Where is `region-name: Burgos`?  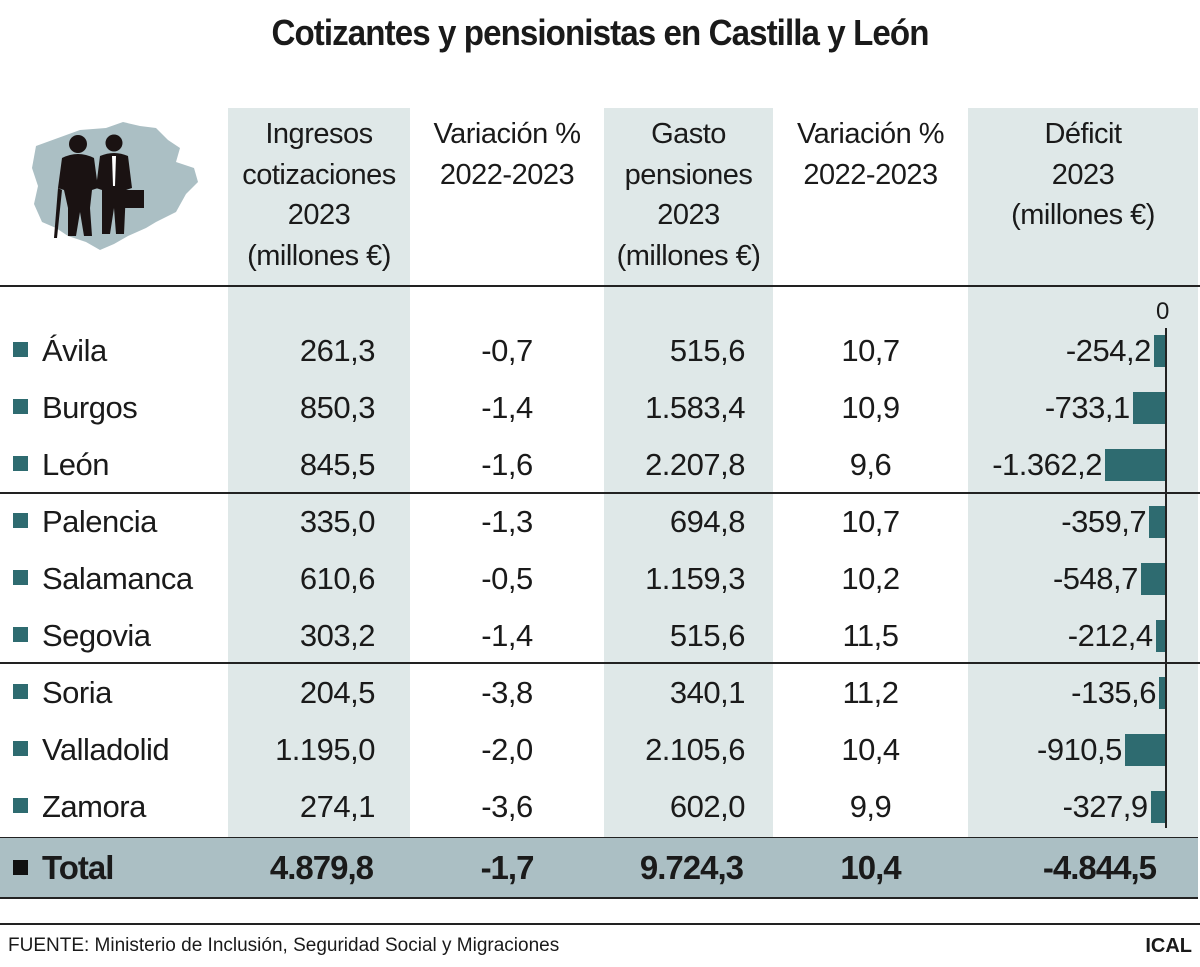 region-name: Burgos is located at coordinates (90, 407).